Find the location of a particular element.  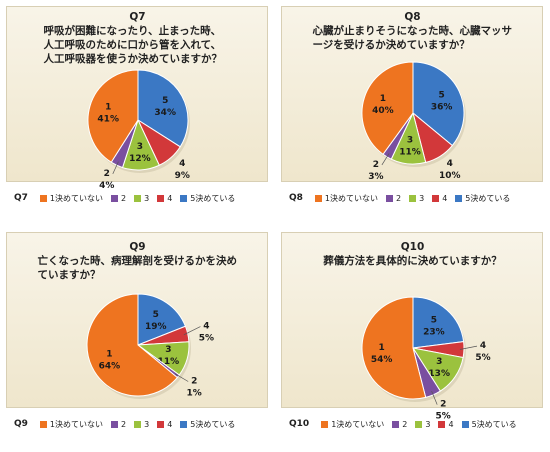

slice-percent-label: 10% is located at coordinates (450, 176).